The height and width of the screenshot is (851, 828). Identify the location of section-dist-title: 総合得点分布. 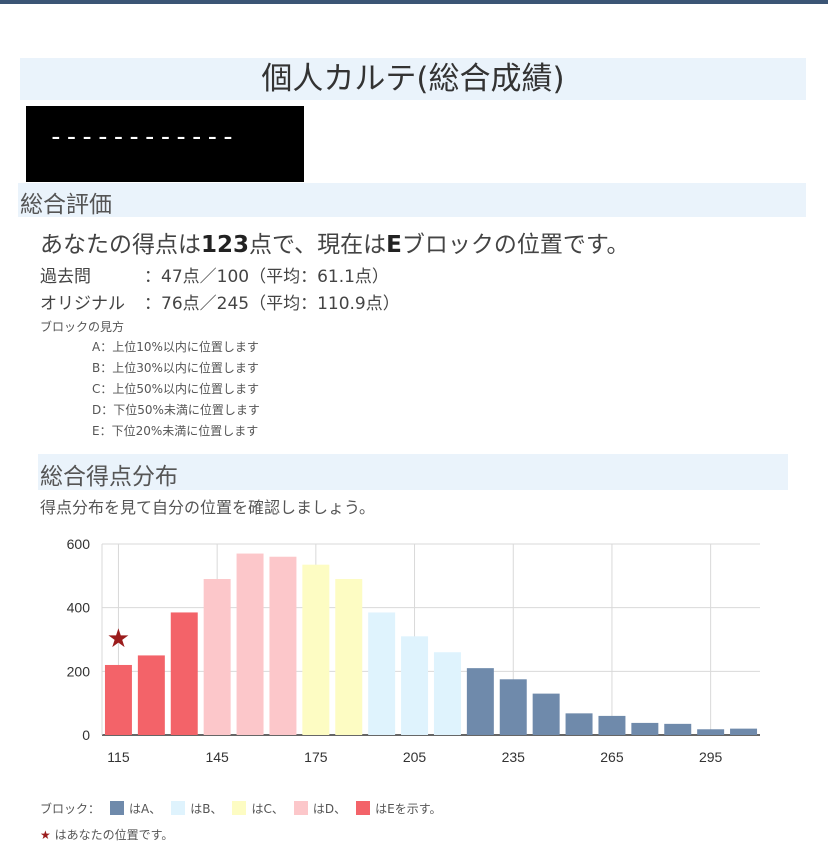
(109, 477).